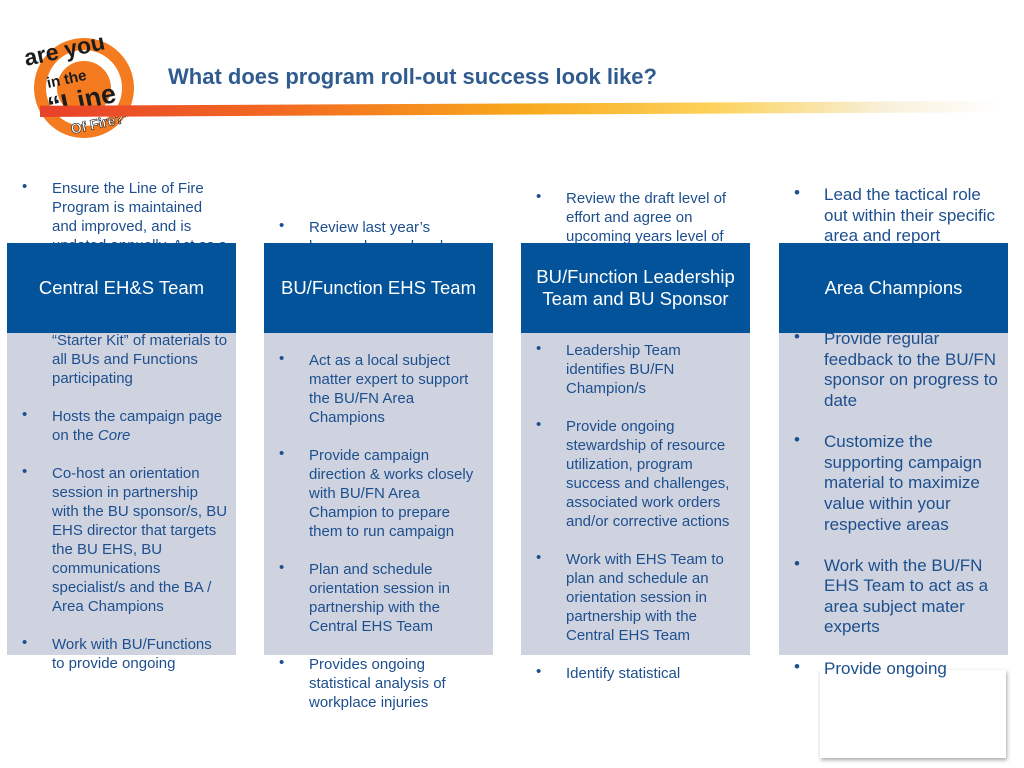 The height and width of the screenshot is (768, 1024). What do you see at coordinates (378, 288) in the screenshot?
I see `column-header: BU/Function EHS Team` at bounding box center [378, 288].